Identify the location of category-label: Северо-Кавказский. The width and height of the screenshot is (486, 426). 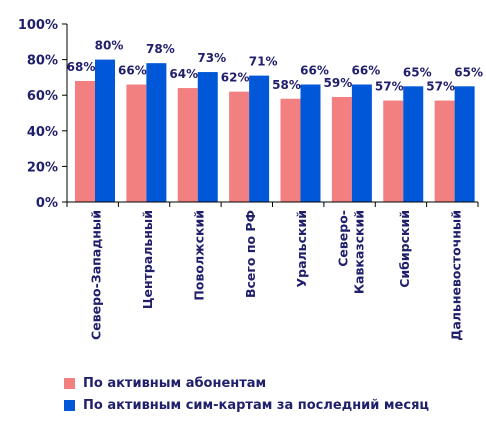
(351, 252).